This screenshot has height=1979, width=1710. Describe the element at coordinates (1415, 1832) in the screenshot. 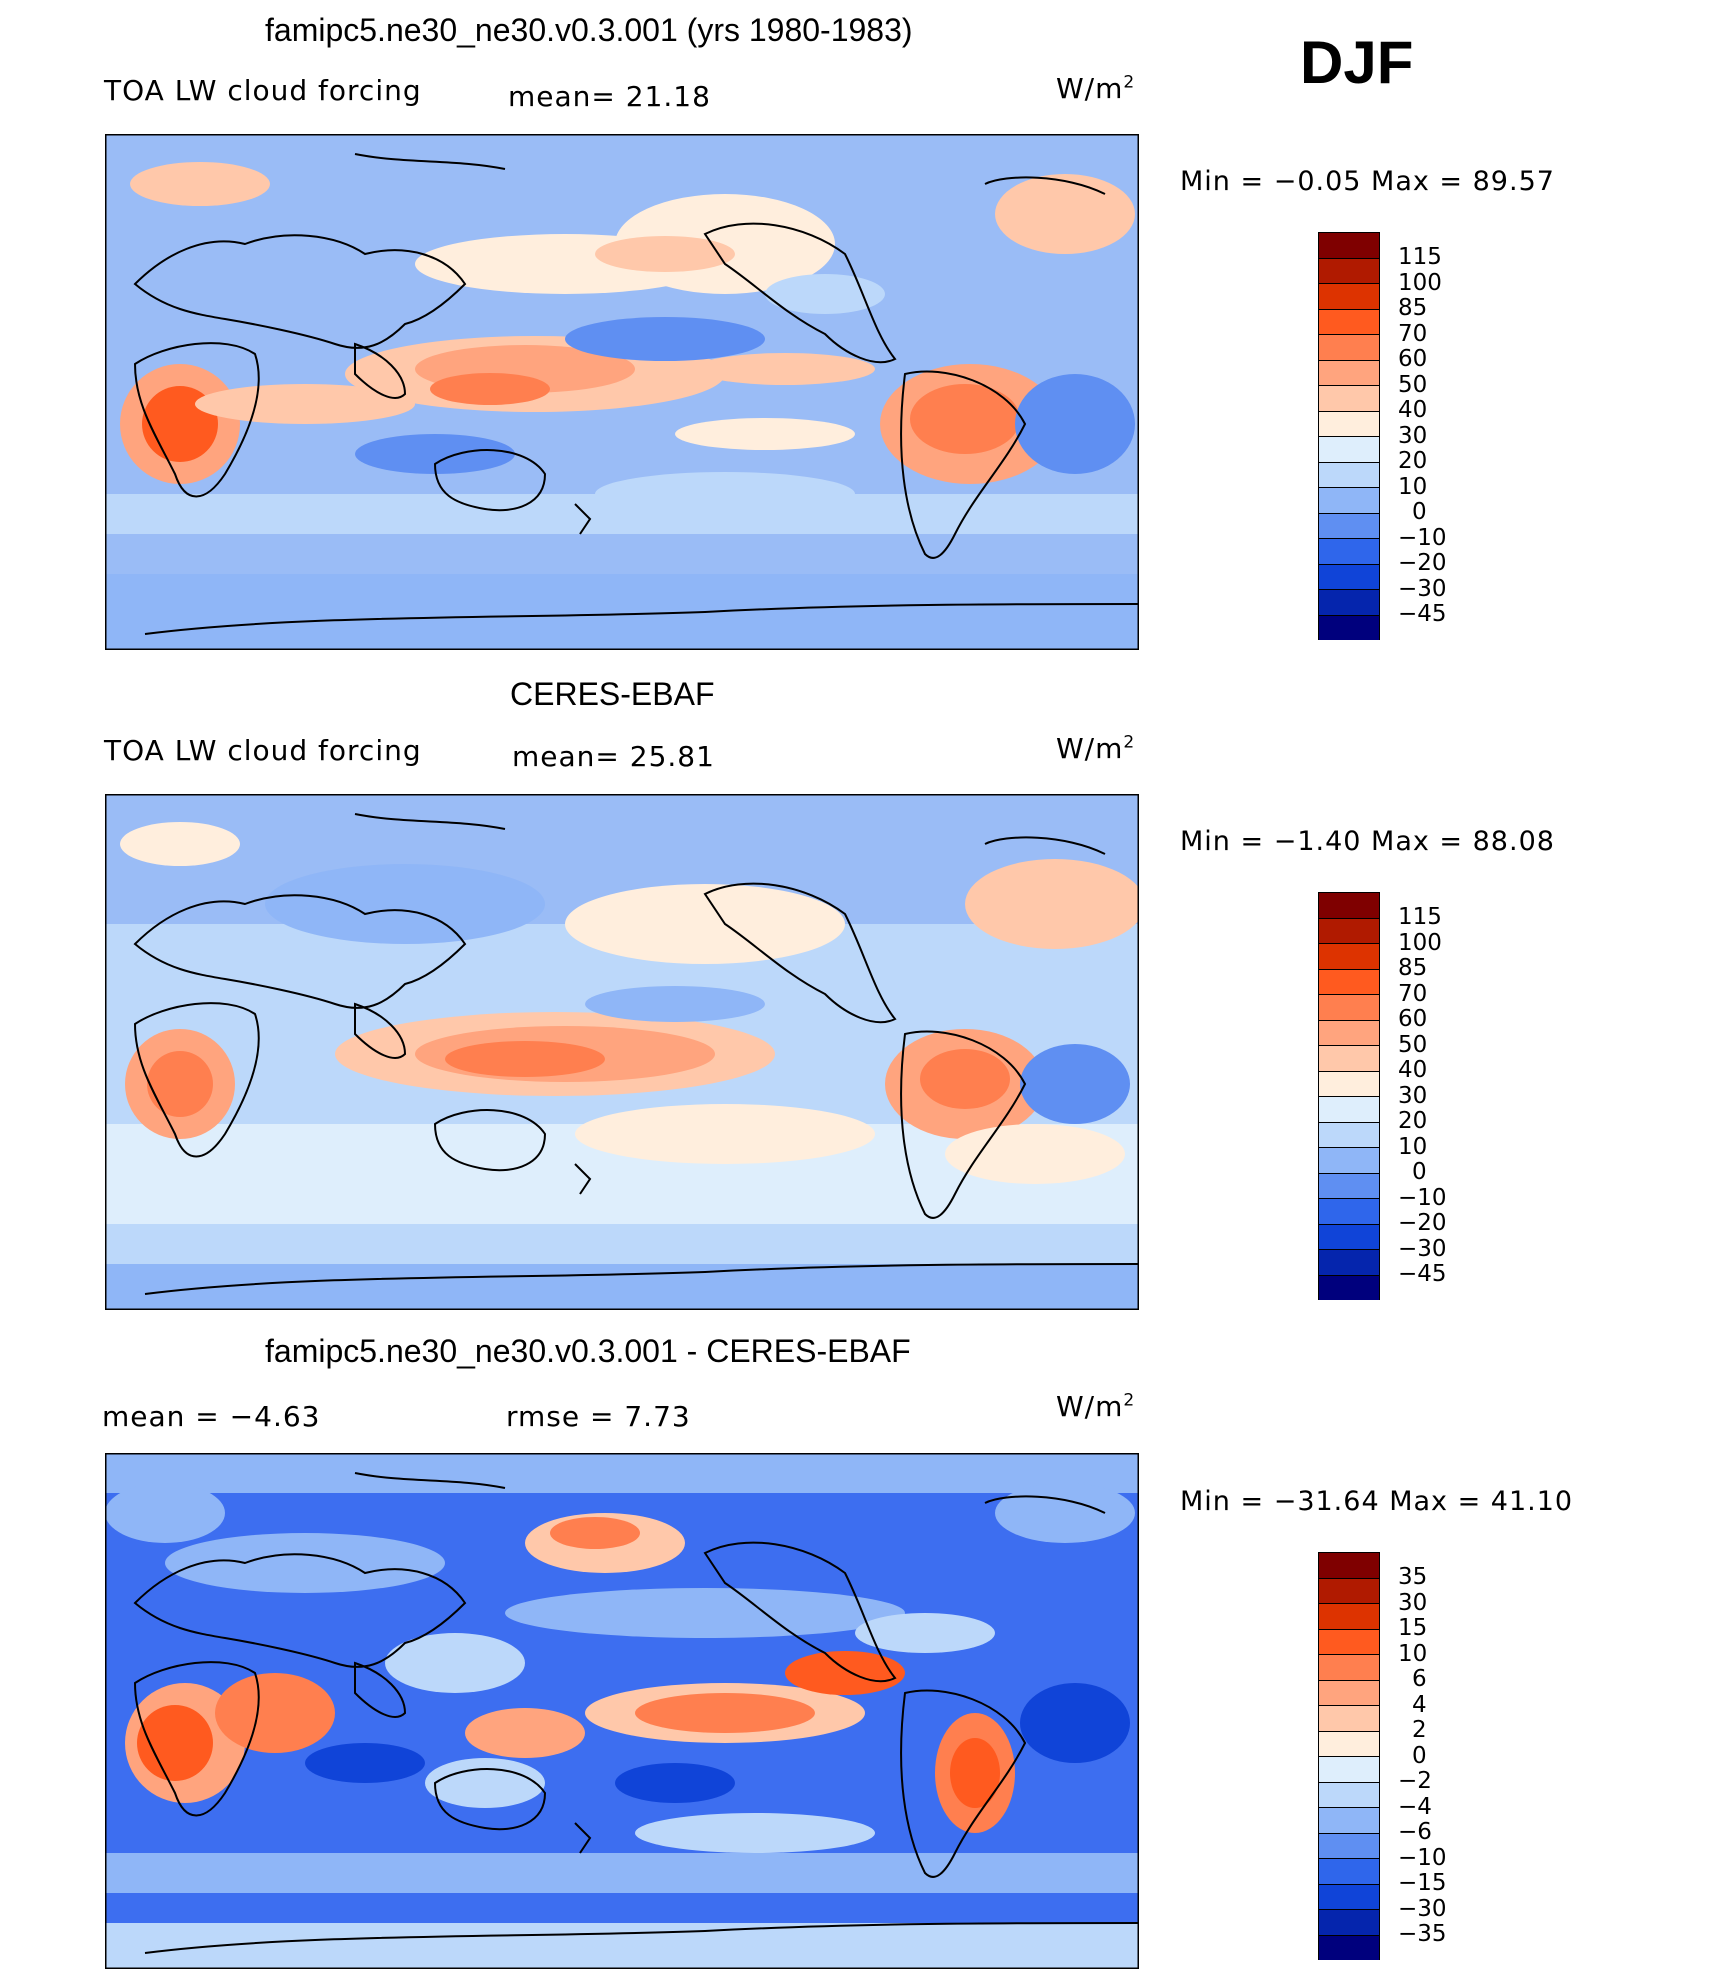

I see `cbar-tick: −6` at that location.